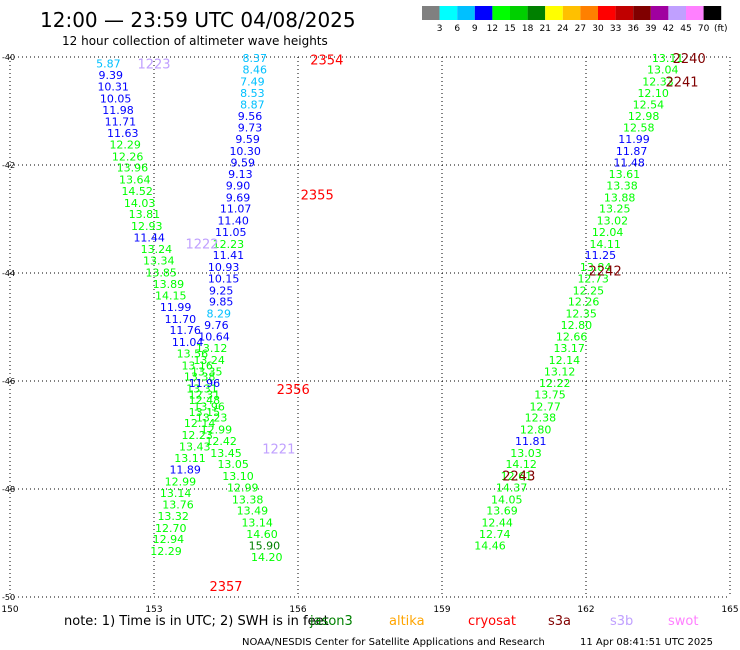 This screenshot has width=740, height=650. I want to click on data-point-label: 10.31, so click(113, 87).